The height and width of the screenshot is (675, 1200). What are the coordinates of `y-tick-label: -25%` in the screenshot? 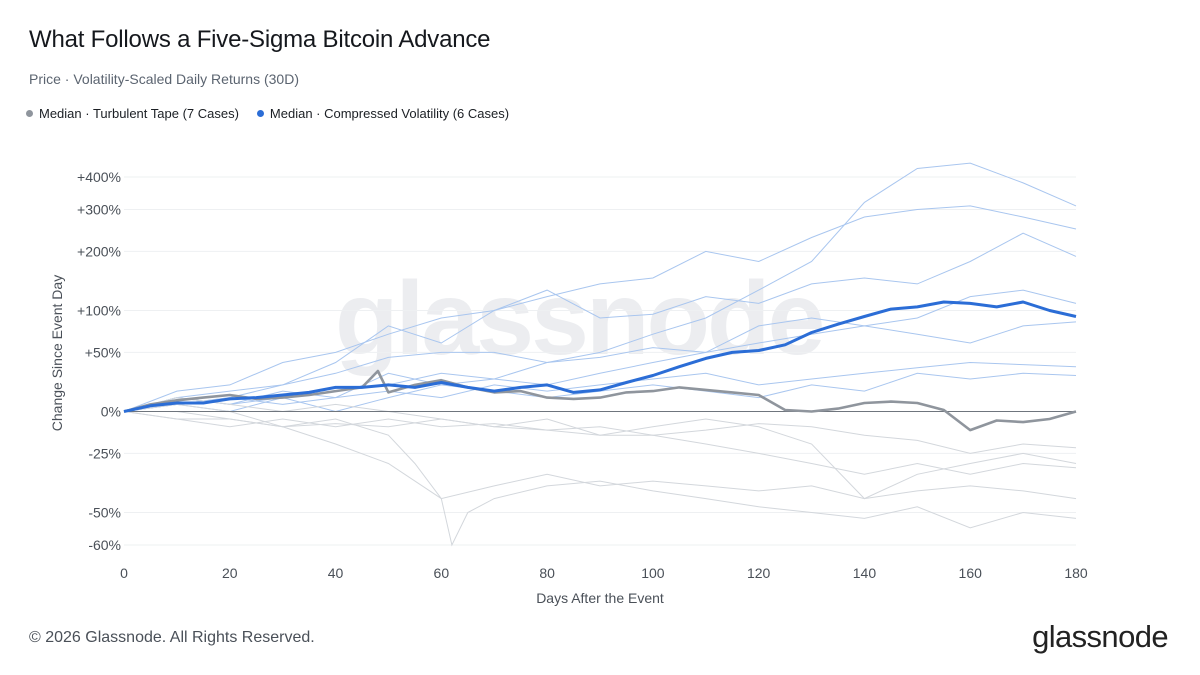 It's located at (104, 453).